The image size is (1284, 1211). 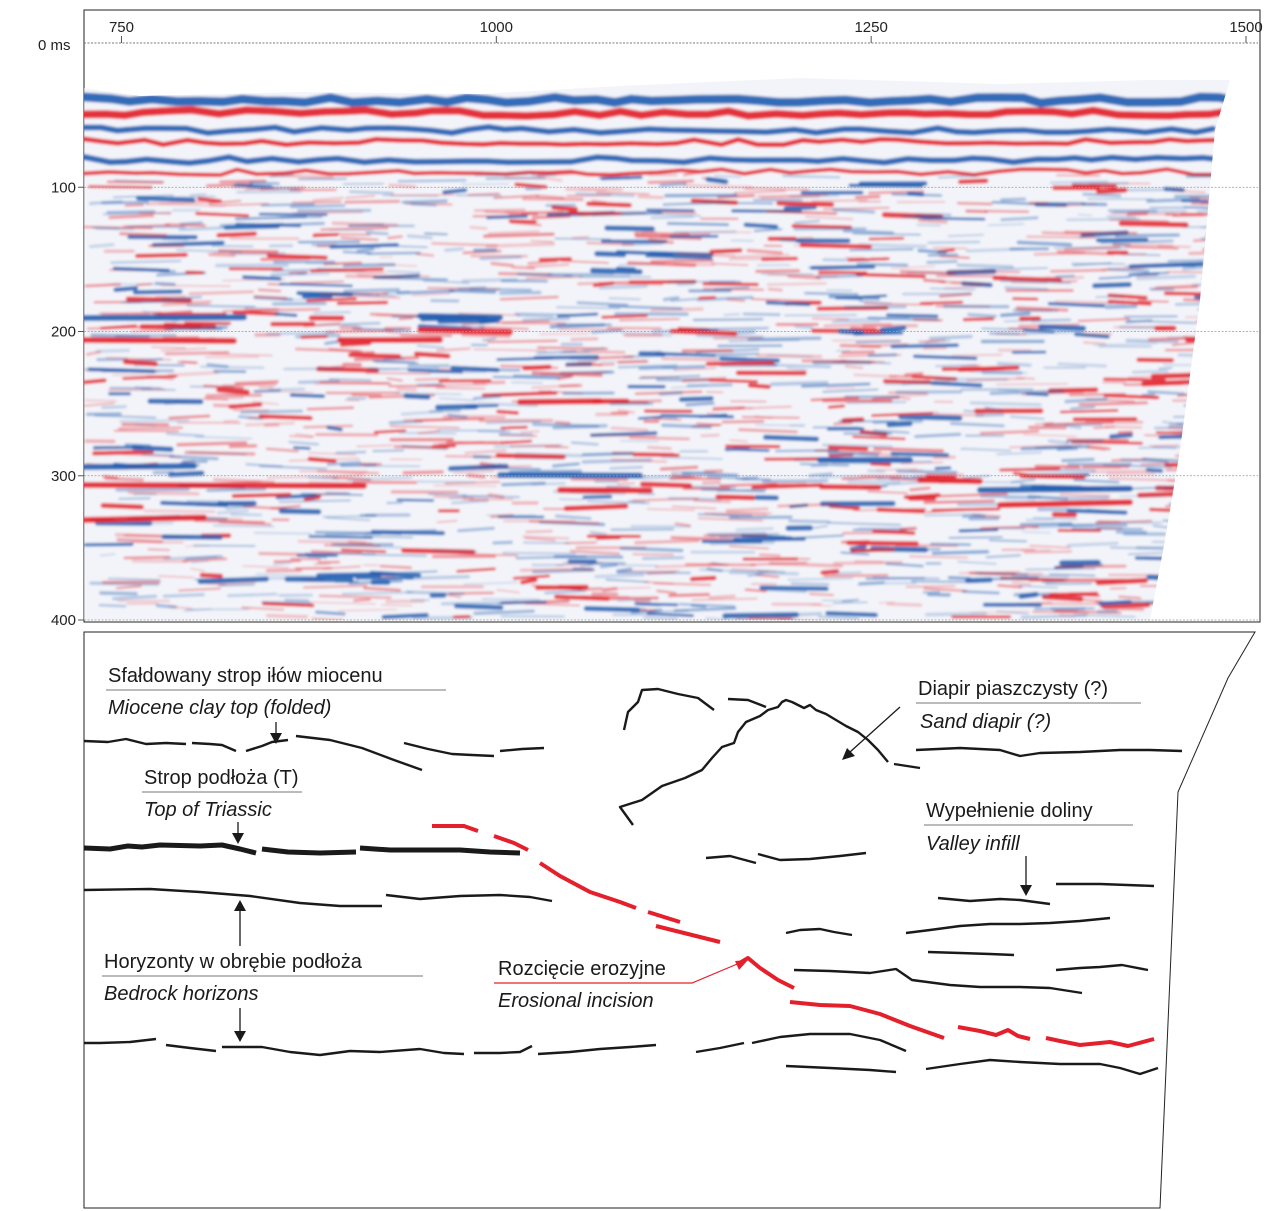 What do you see at coordinates (907, 766) in the screenshot?
I see `diapir-segment` at bounding box center [907, 766].